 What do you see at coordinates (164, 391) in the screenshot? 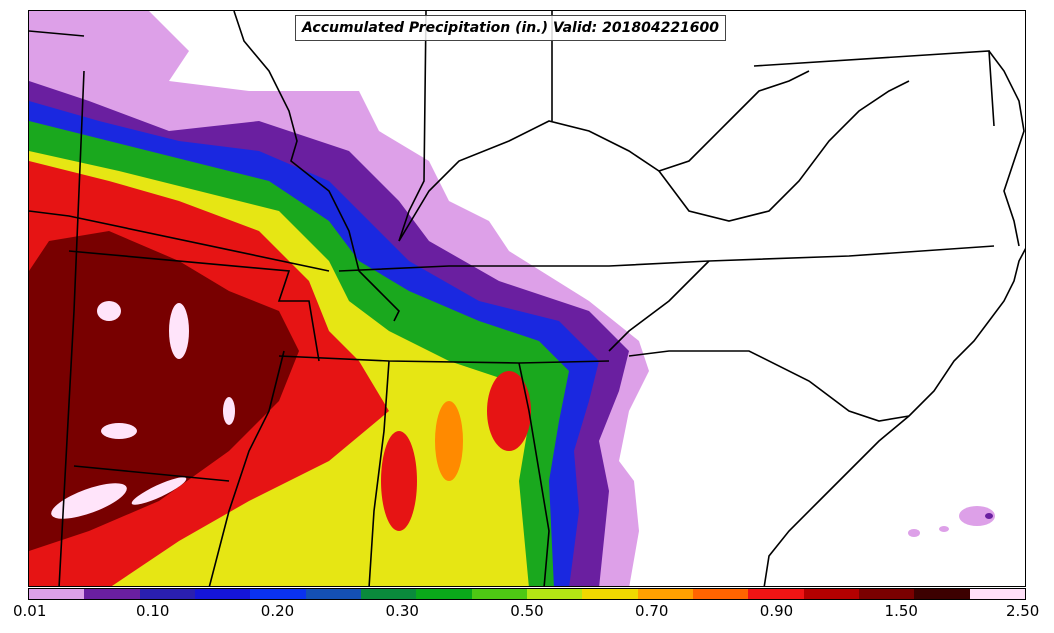
I see `precip-darkred-area` at bounding box center [164, 391].